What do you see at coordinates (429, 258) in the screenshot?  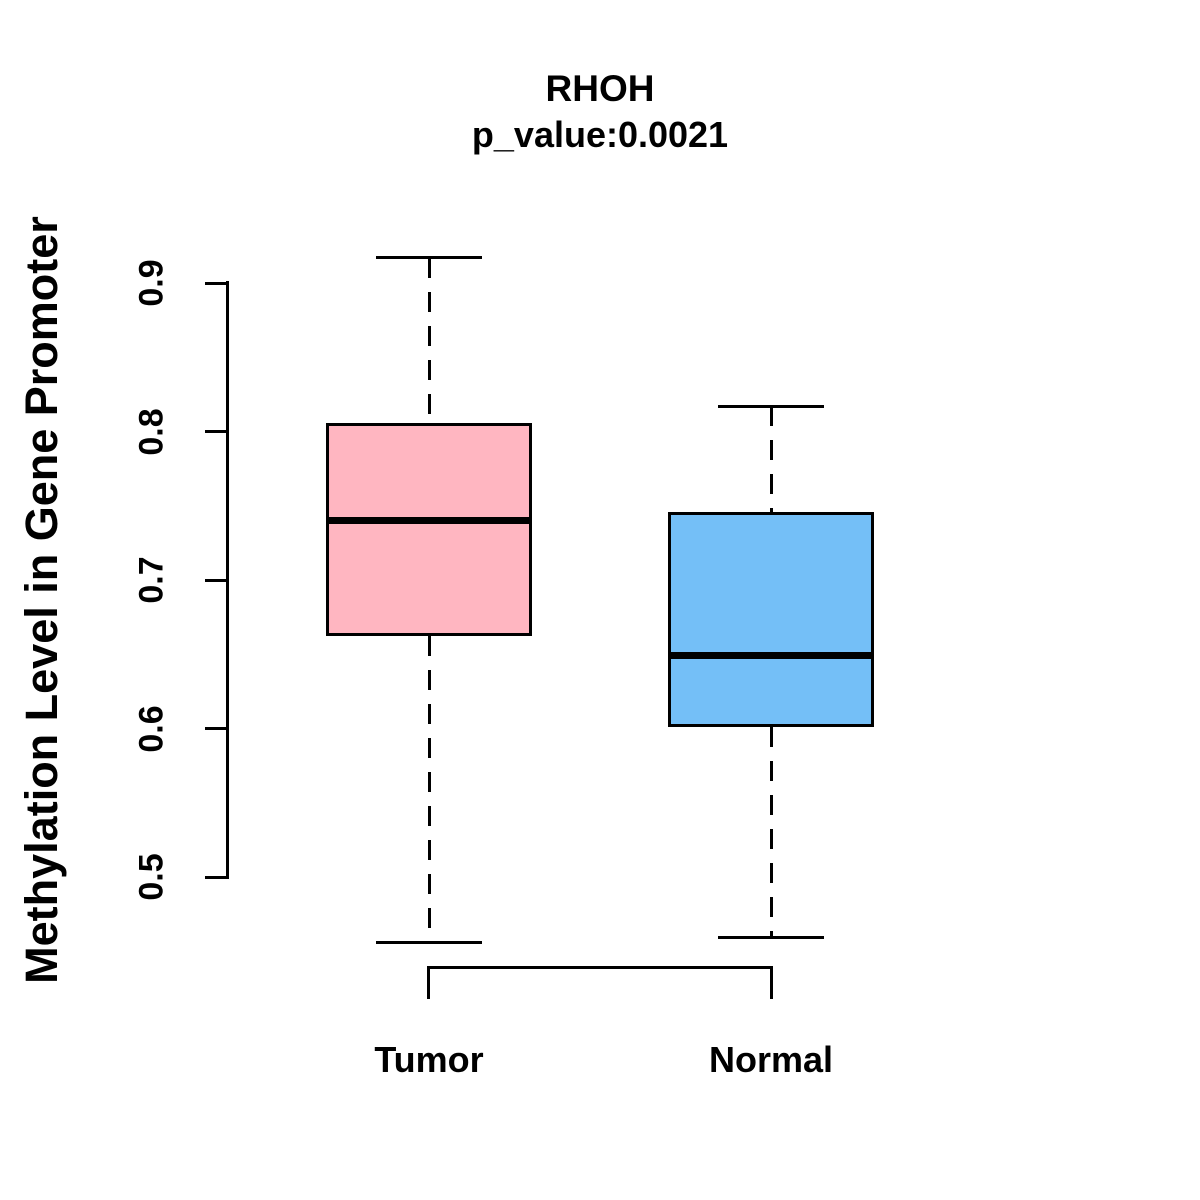 I see `whisker-cap-upper-tumor` at bounding box center [429, 258].